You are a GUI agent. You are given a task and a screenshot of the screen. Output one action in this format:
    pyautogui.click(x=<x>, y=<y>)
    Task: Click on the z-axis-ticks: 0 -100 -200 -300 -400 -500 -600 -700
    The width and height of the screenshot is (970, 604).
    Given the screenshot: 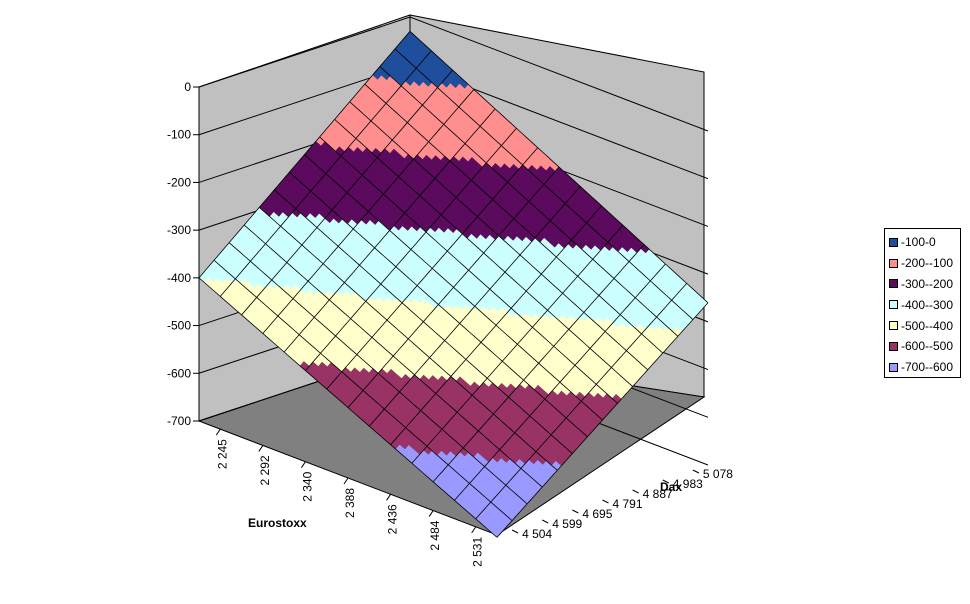 What is the action you would take?
    pyautogui.click(x=183, y=254)
    